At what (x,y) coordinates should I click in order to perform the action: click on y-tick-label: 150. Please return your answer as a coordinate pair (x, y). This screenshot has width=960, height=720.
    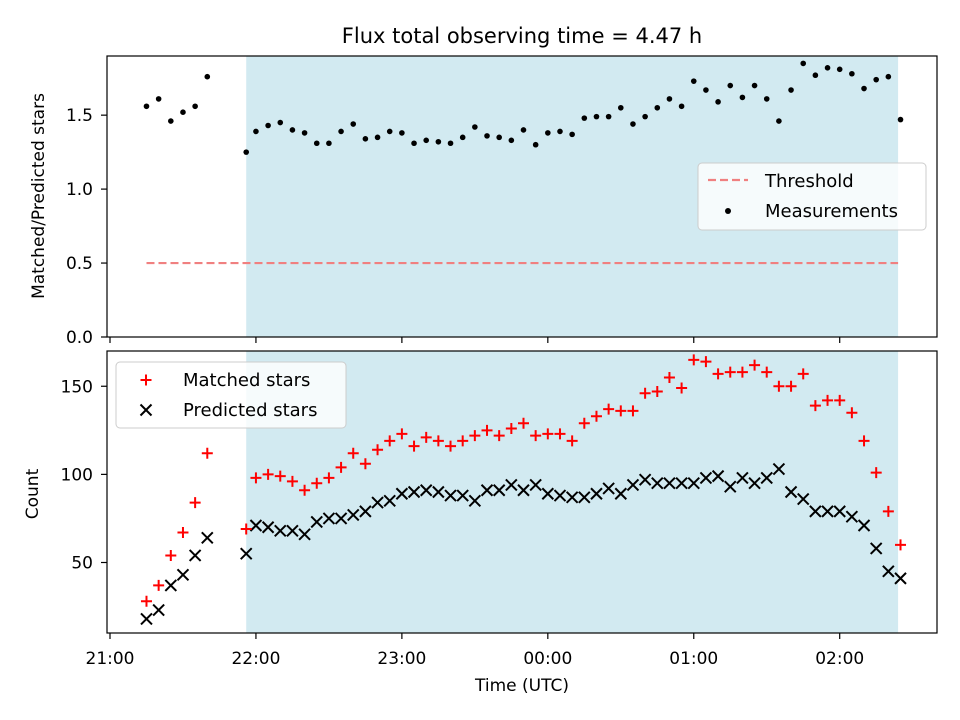
    Looking at the image, I should click on (77, 387).